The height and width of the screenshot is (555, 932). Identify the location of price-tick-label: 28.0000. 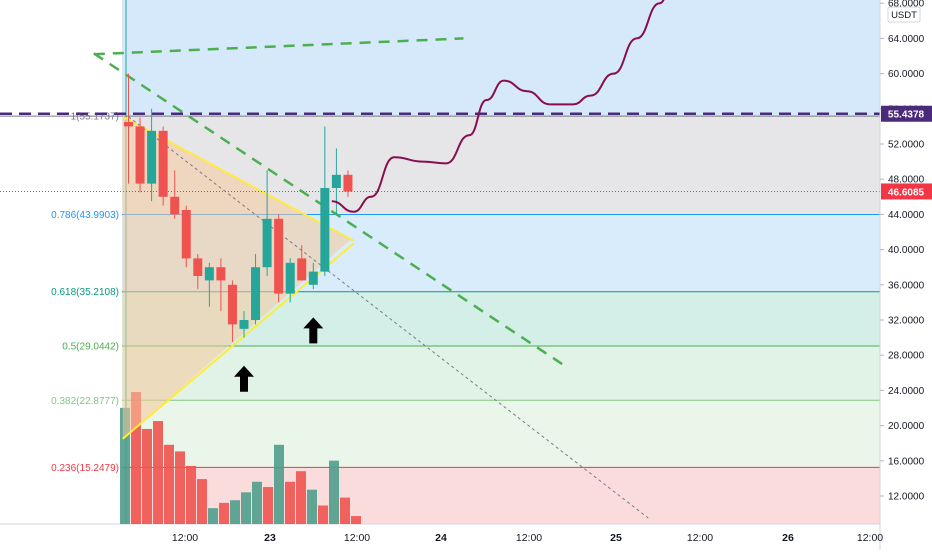
(906, 356).